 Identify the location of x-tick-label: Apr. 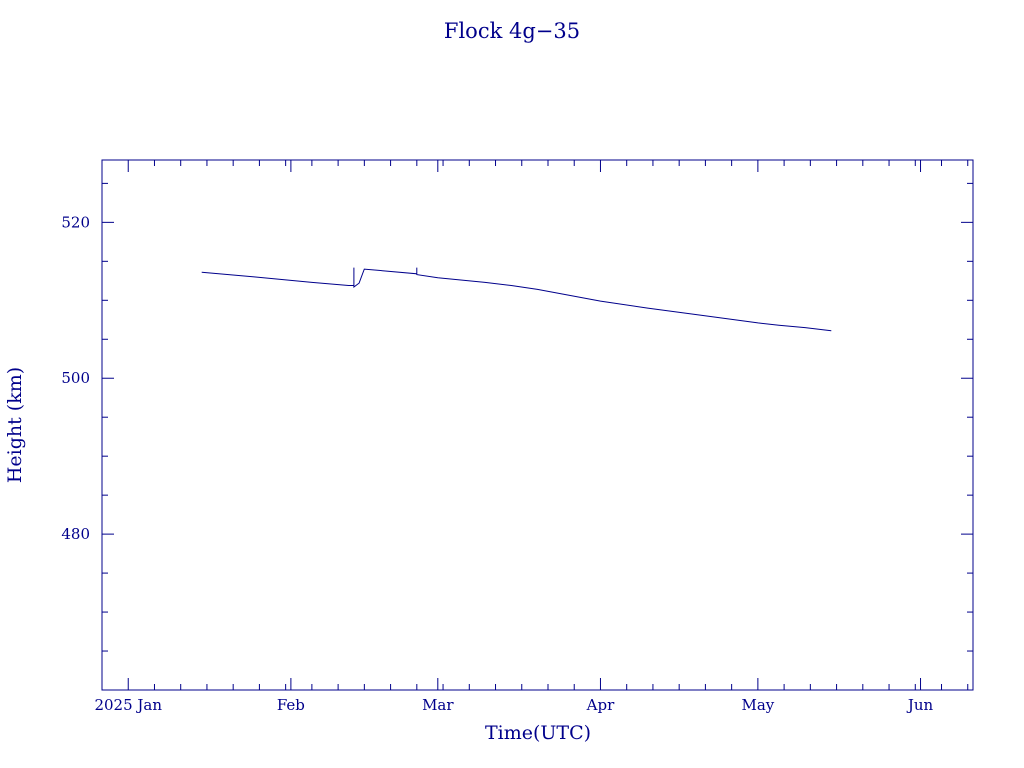
(600, 705).